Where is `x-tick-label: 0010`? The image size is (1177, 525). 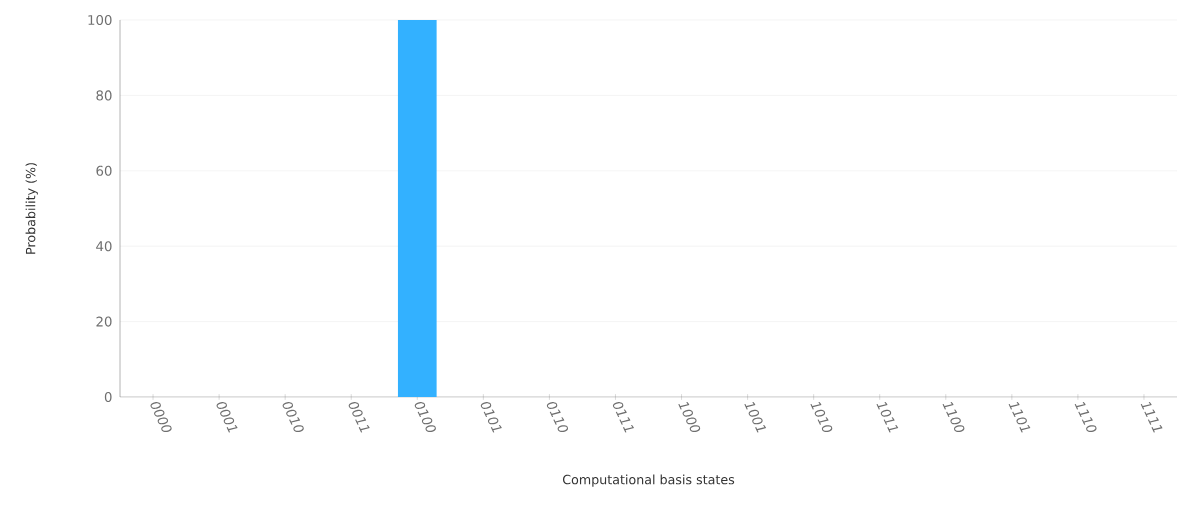
x-tick-label: 0010 is located at coordinates (293, 417).